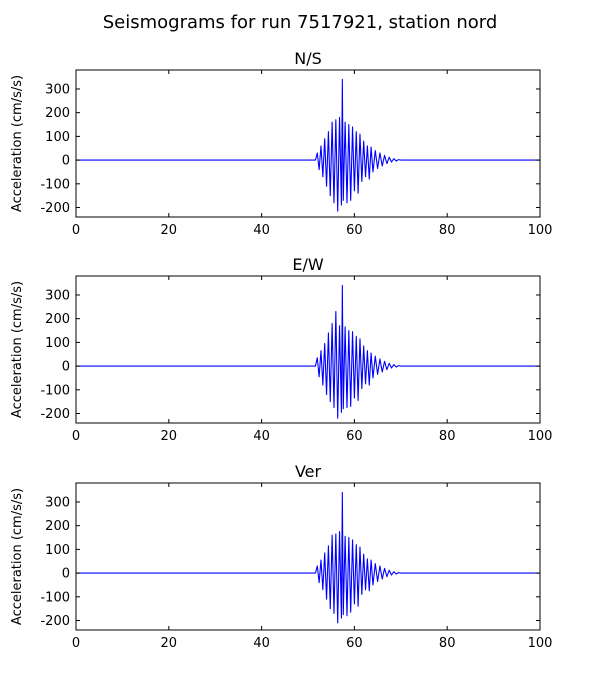 The width and height of the screenshot is (600, 700). I want to click on panel-title: Ver, so click(308, 471).